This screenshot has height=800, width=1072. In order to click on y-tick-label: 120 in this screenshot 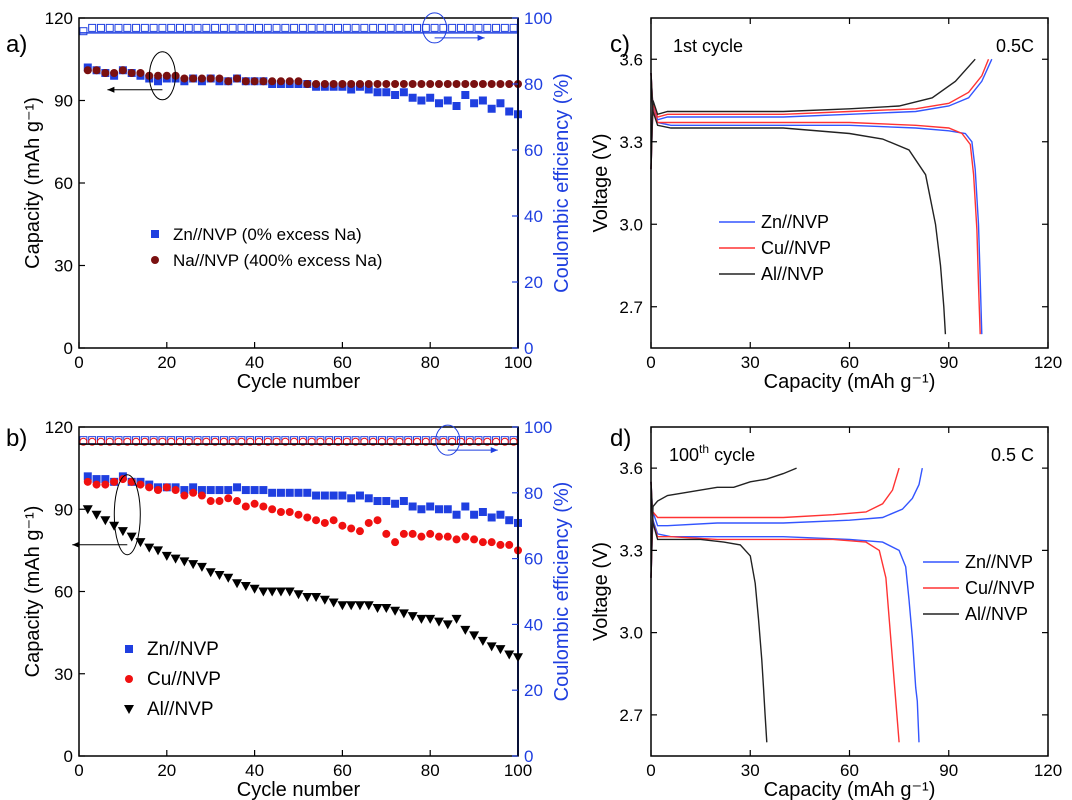, I will do `click(59, 427)`.